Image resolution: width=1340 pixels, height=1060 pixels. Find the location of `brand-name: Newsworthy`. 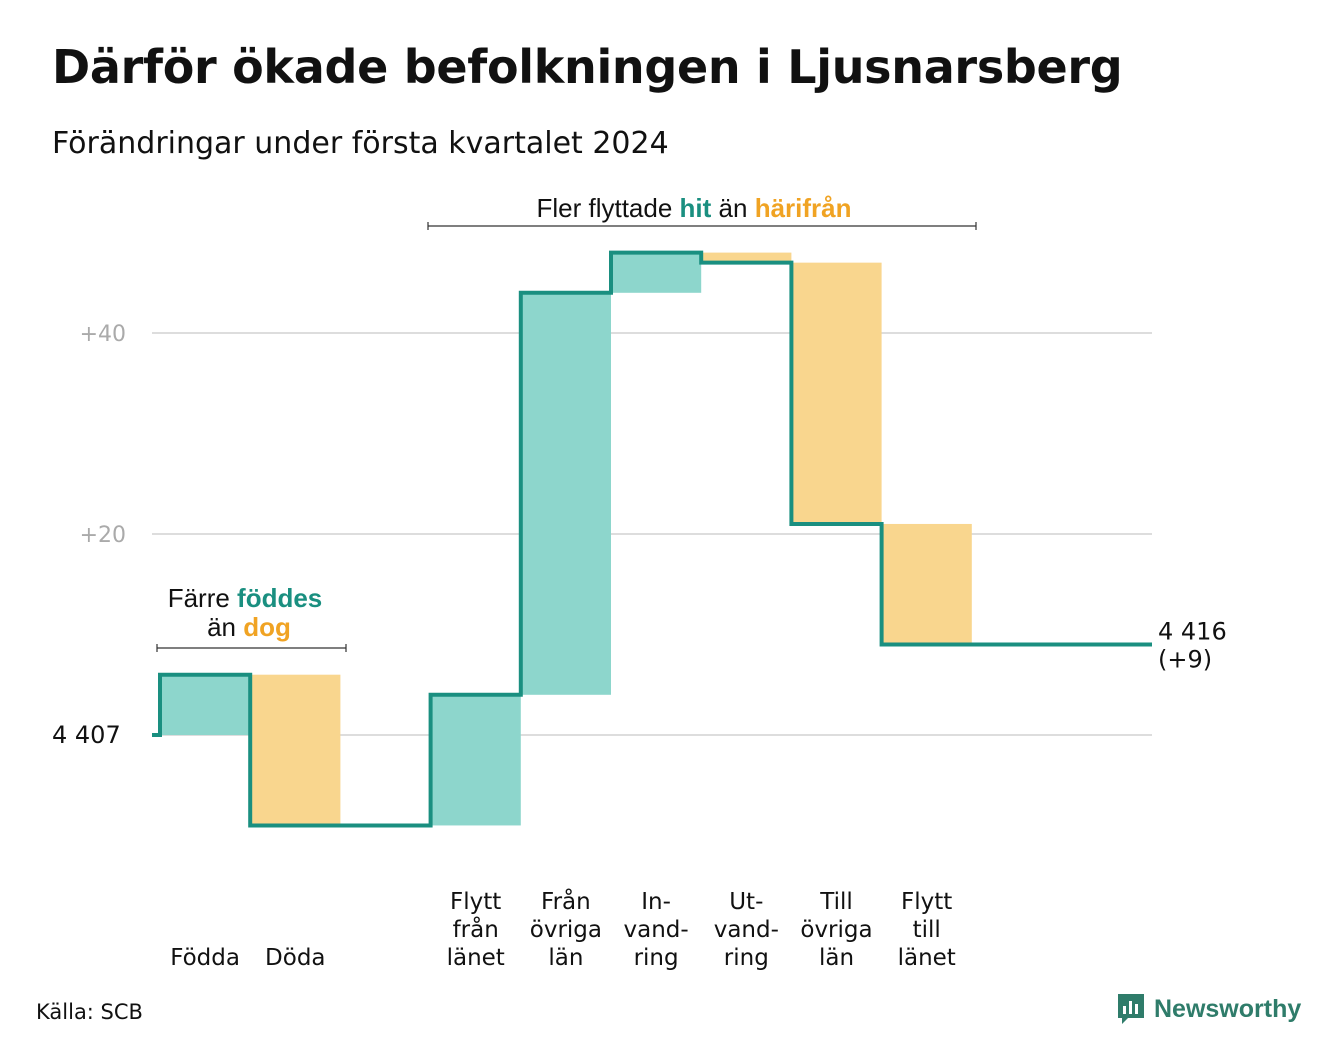

brand-name: Newsworthy is located at coordinates (1228, 1008).